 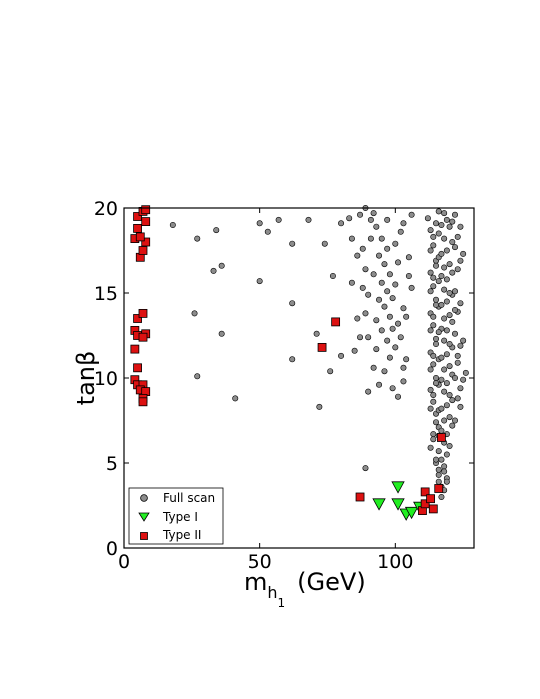 I want to click on y-tick-label: 10, so click(x=106, y=379).